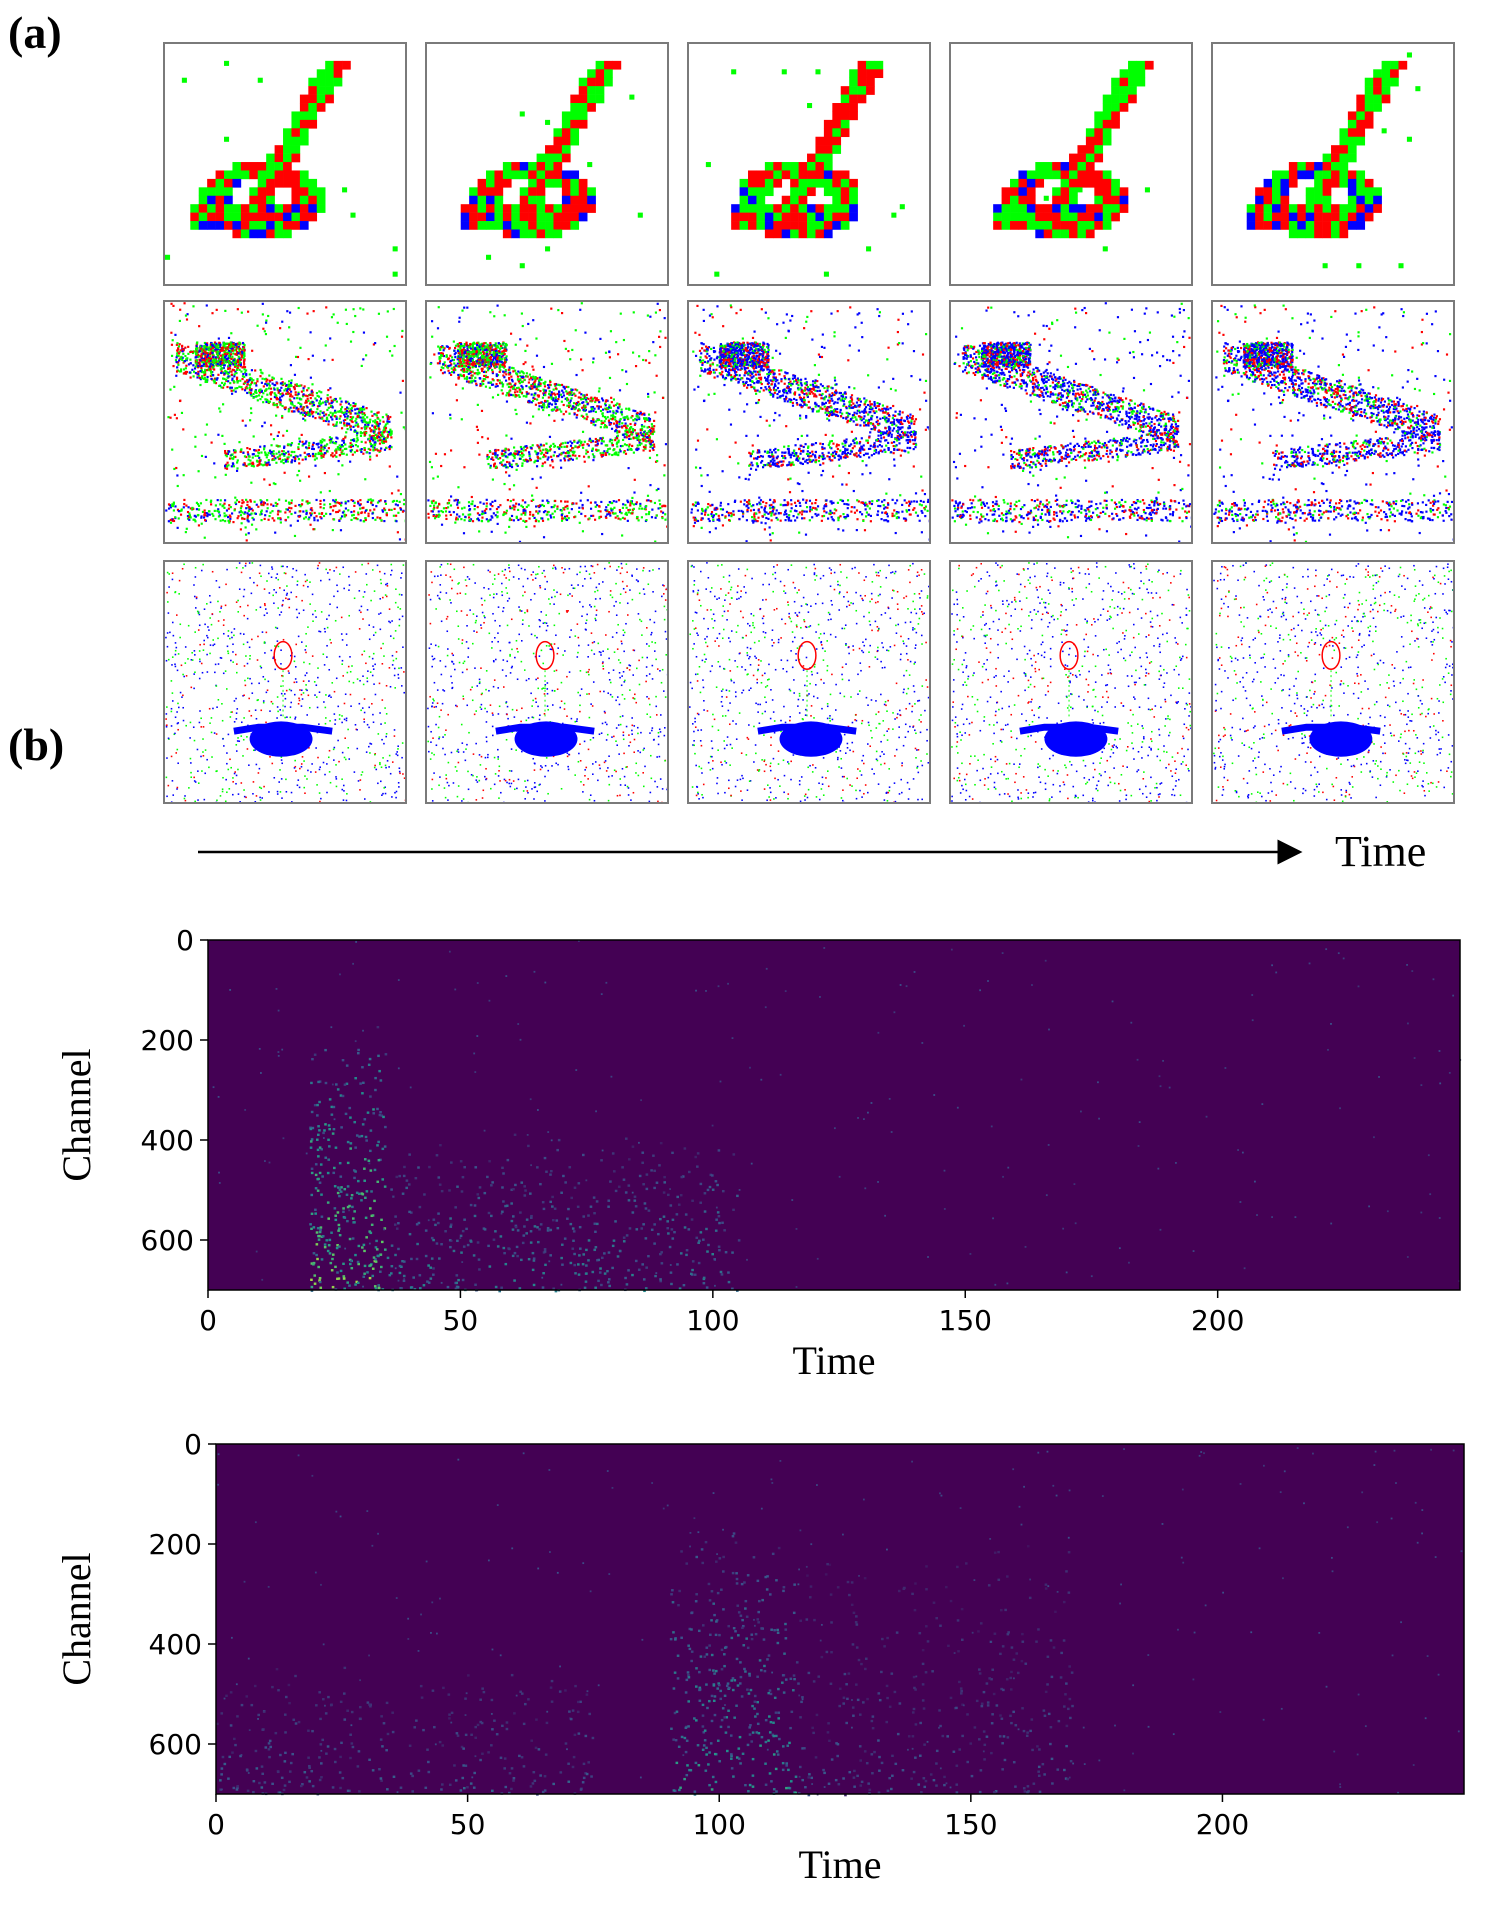  Describe the element at coordinates (36, 744) in the screenshot. I see `panel-b-label: (b)` at that location.